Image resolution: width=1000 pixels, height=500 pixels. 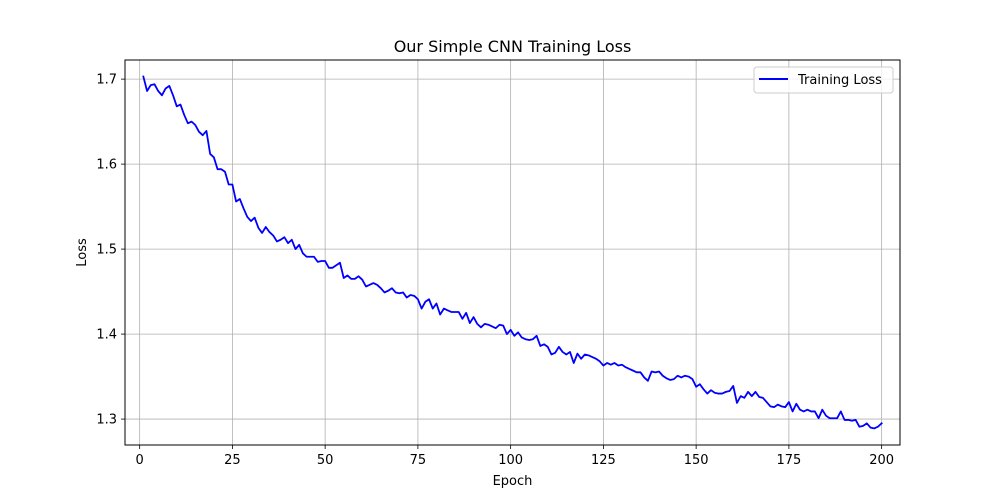 What do you see at coordinates (106, 420) in the screenshot?
I see `y-tick-label: 1.3` at bounding box center [106, 420].